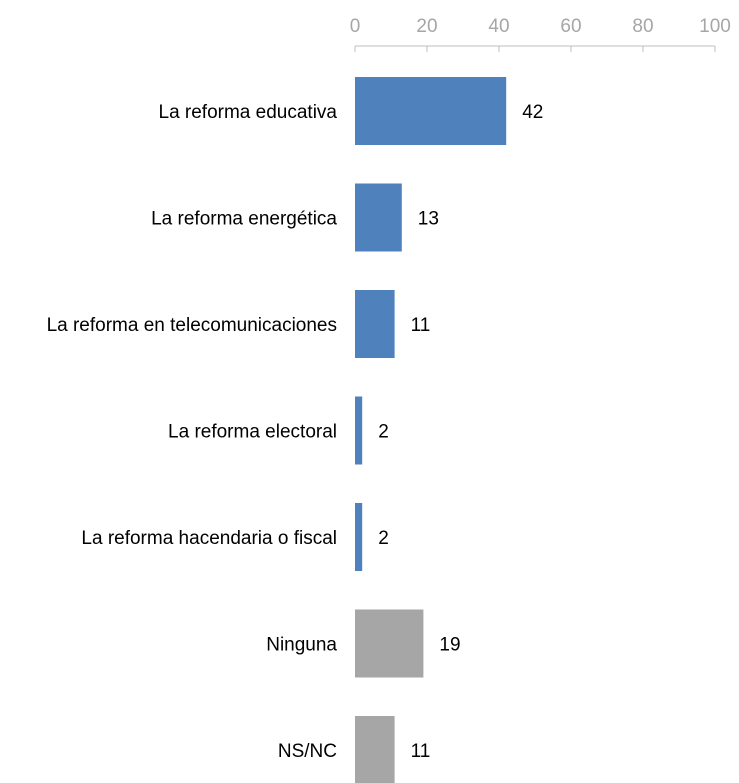 The image size is (739, 783). What do you see at coordinates (532, 112) in the screenshot?
I see `data-label: 42` at bounding box center [532, 112].